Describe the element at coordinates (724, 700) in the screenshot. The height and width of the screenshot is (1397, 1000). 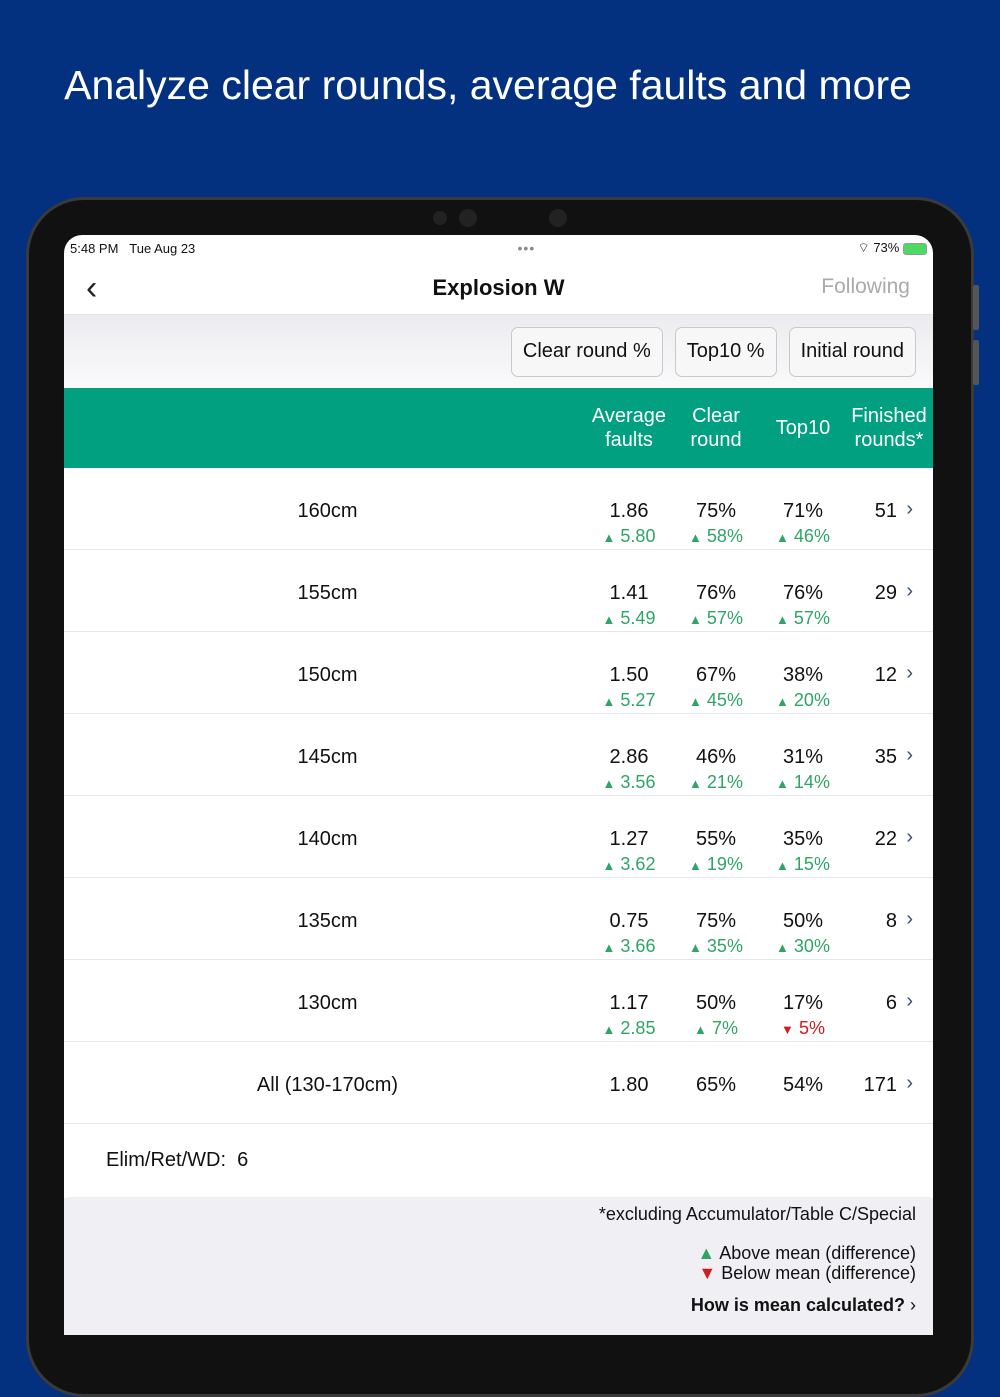
I see `clear-diff-value: 45%` at that location.